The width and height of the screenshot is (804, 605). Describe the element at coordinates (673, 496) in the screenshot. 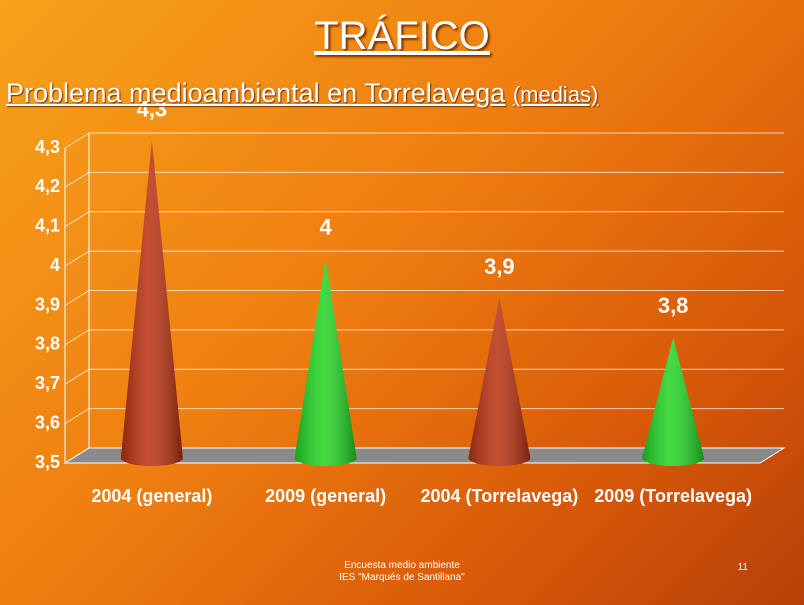

I see `x-tick-label: 2009 (Torrelavega)` at that location.